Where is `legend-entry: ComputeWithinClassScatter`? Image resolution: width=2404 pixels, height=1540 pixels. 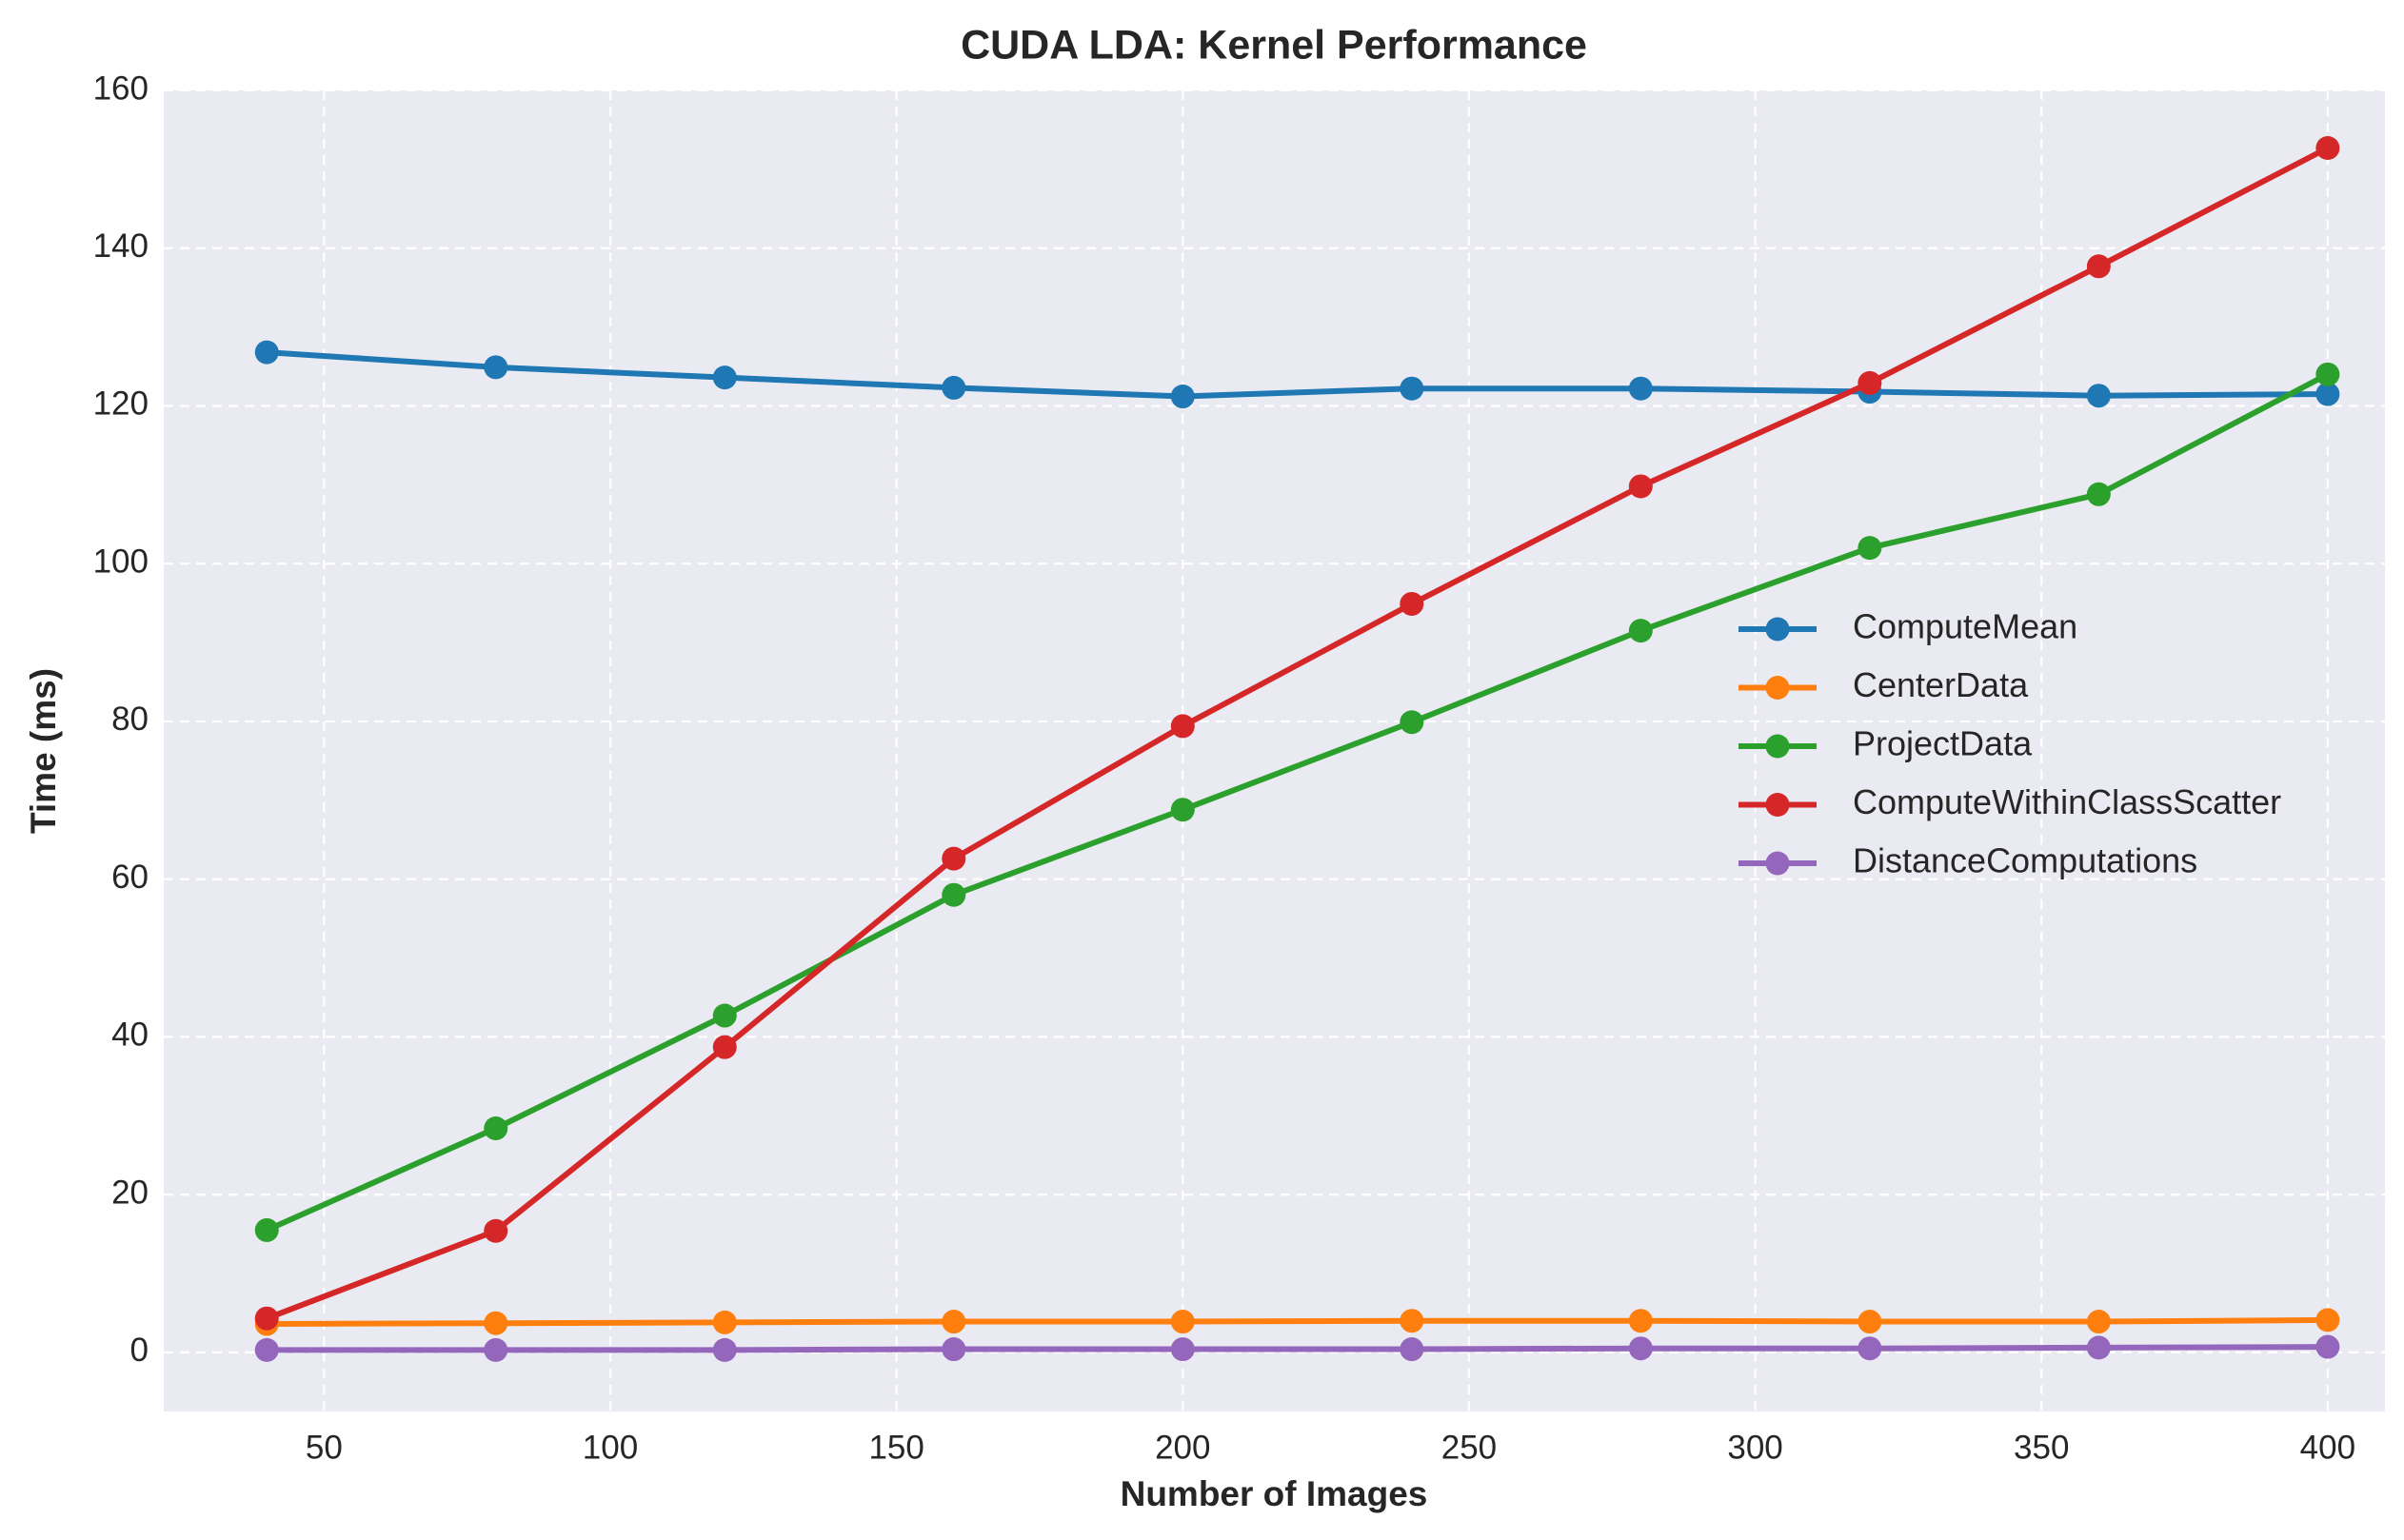
legend-entry: ComputeWithinClassScatter is located at coordinates (2009, 801).